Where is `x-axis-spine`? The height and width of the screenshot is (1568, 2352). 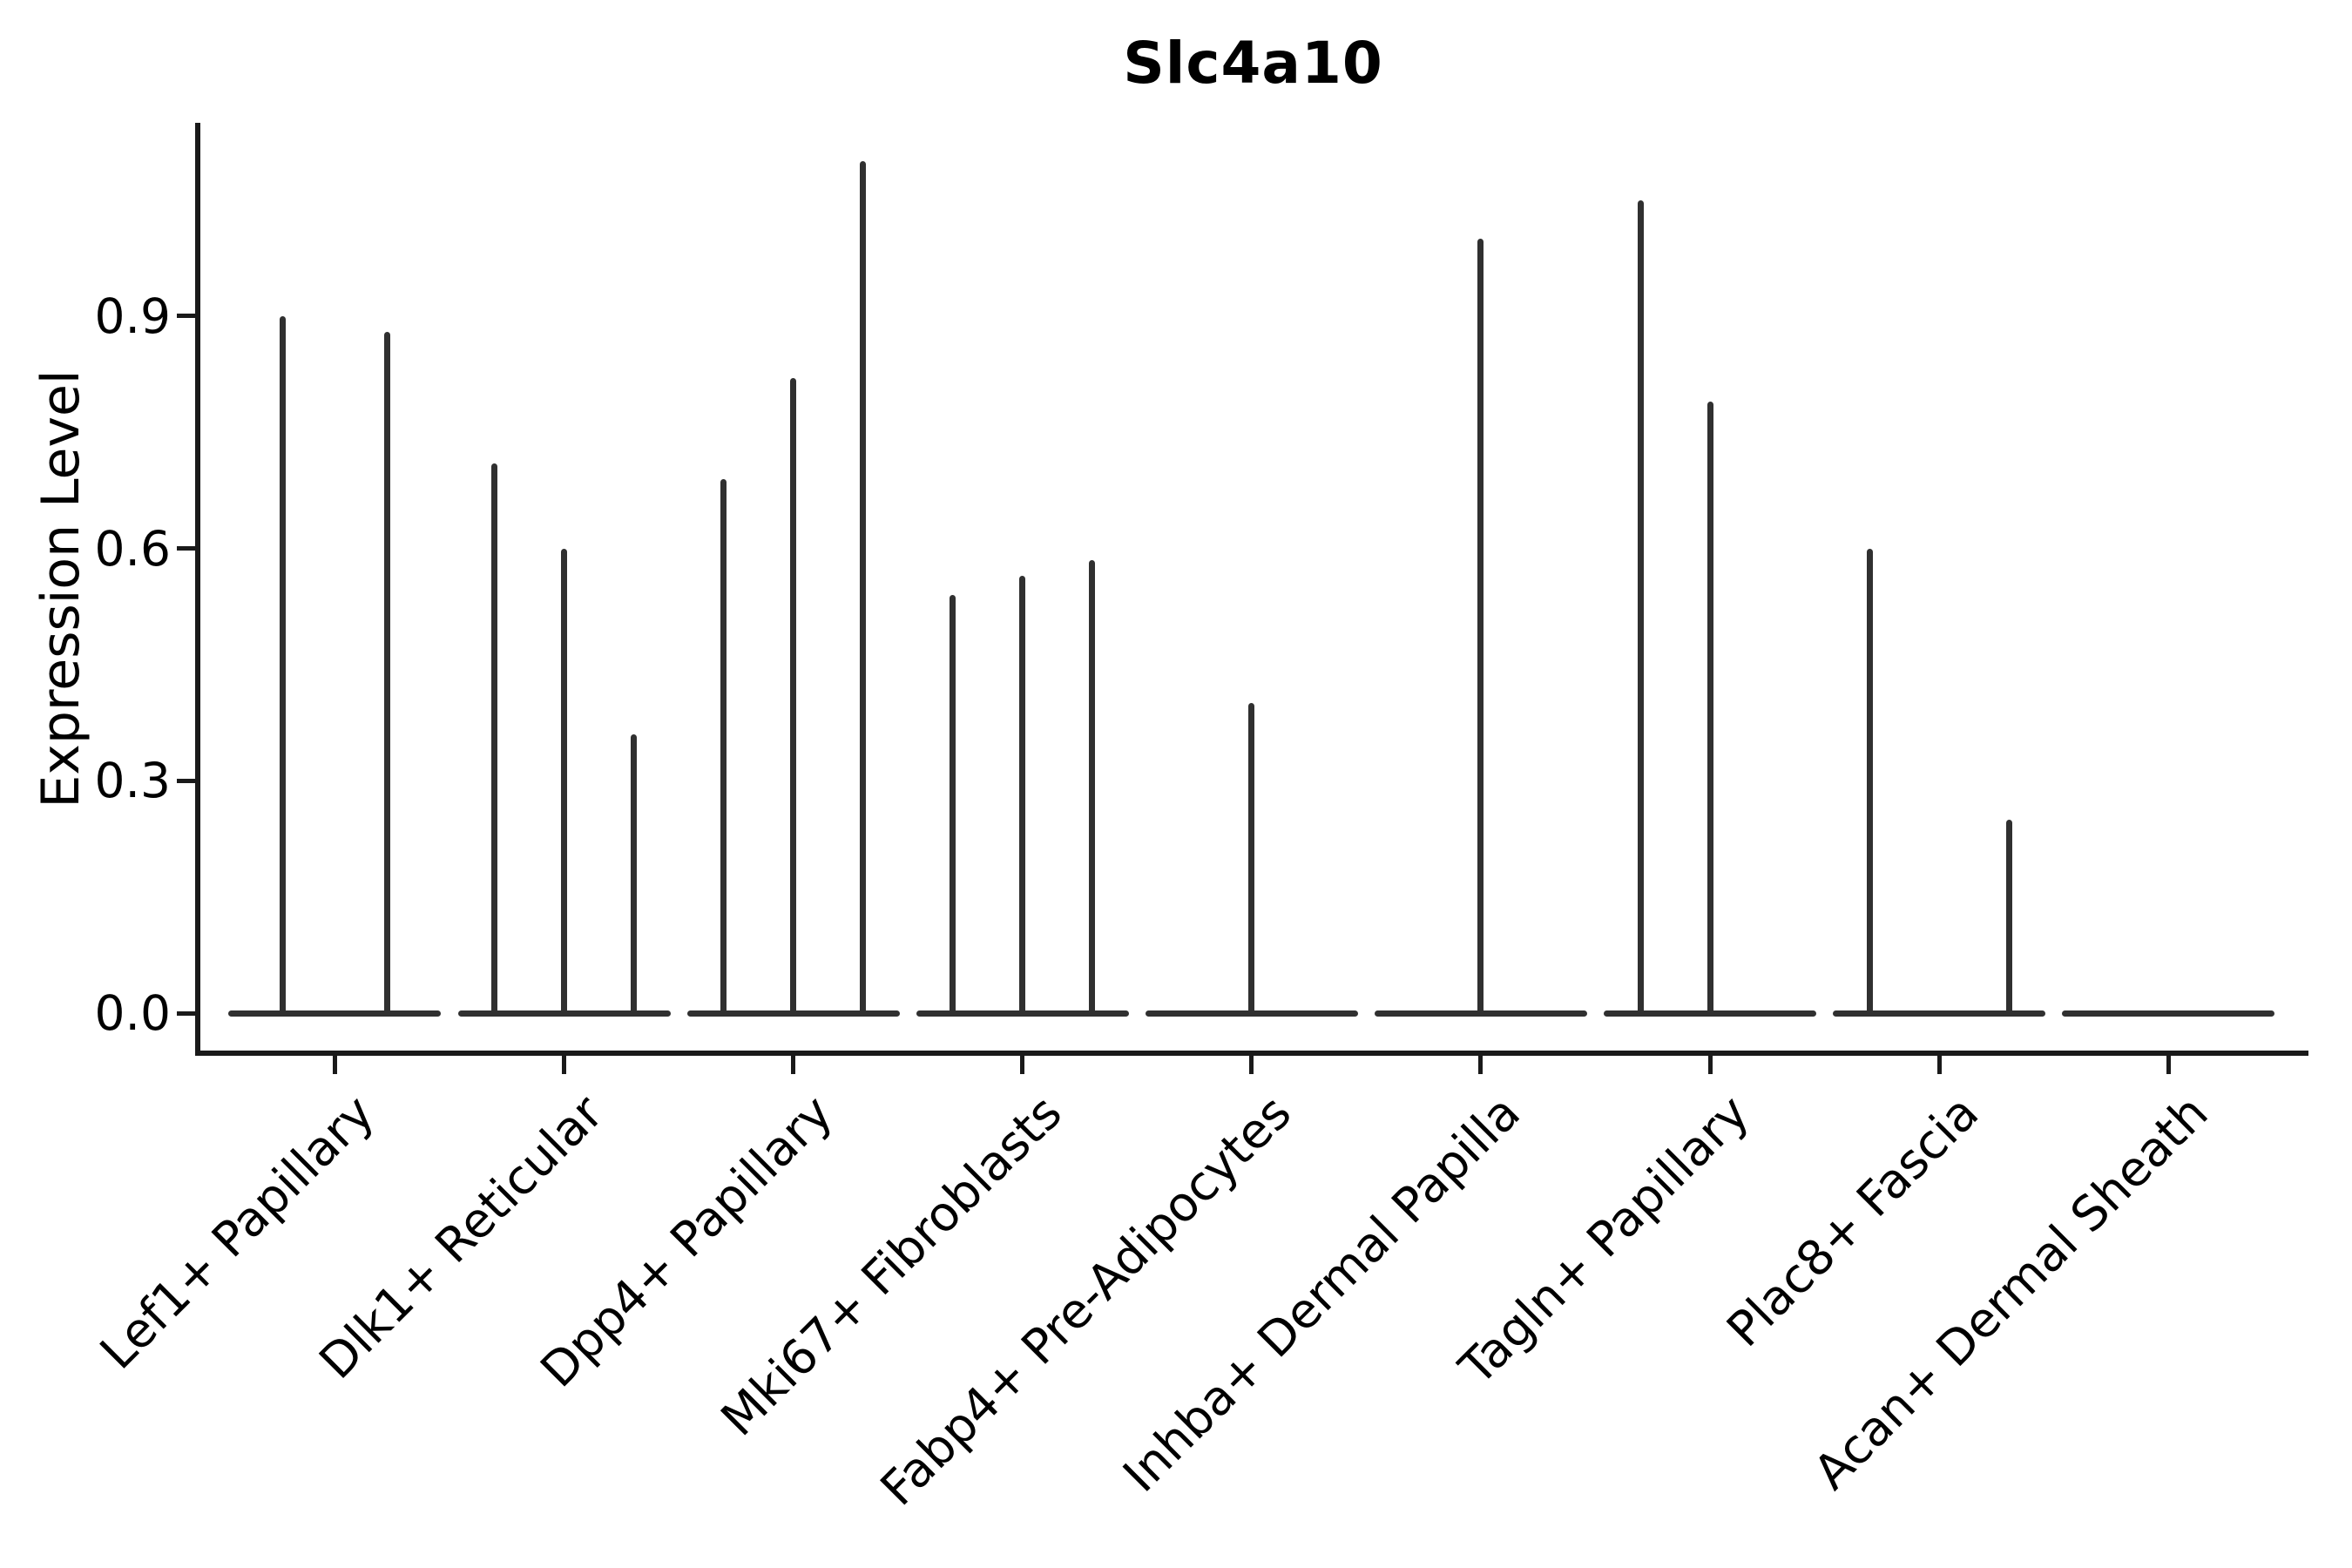 x-axis-spine is located at coordinates (1251, 1054).